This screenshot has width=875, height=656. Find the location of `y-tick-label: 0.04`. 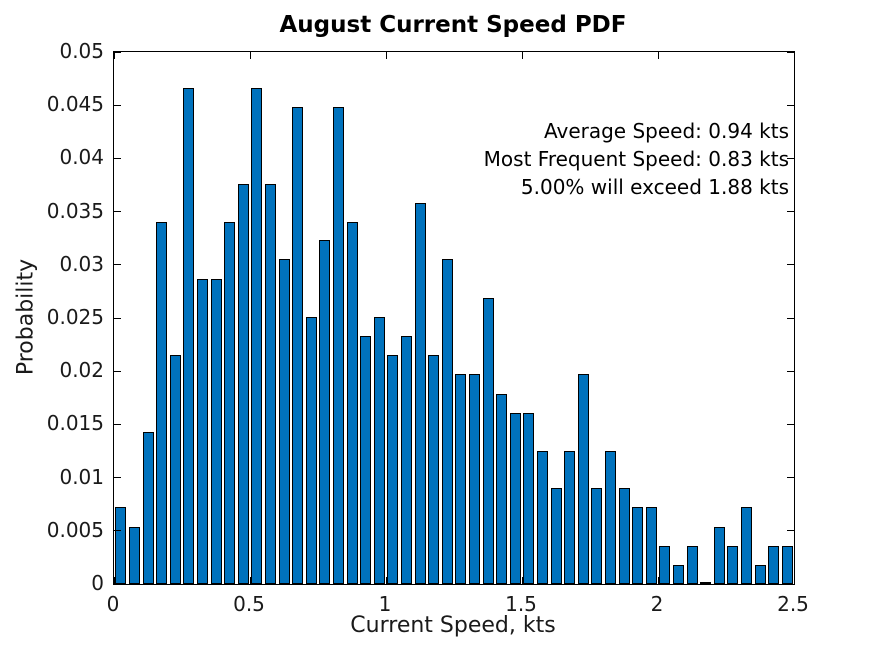

y-tick-label: 0.04 is located at coordinates (81, 157).